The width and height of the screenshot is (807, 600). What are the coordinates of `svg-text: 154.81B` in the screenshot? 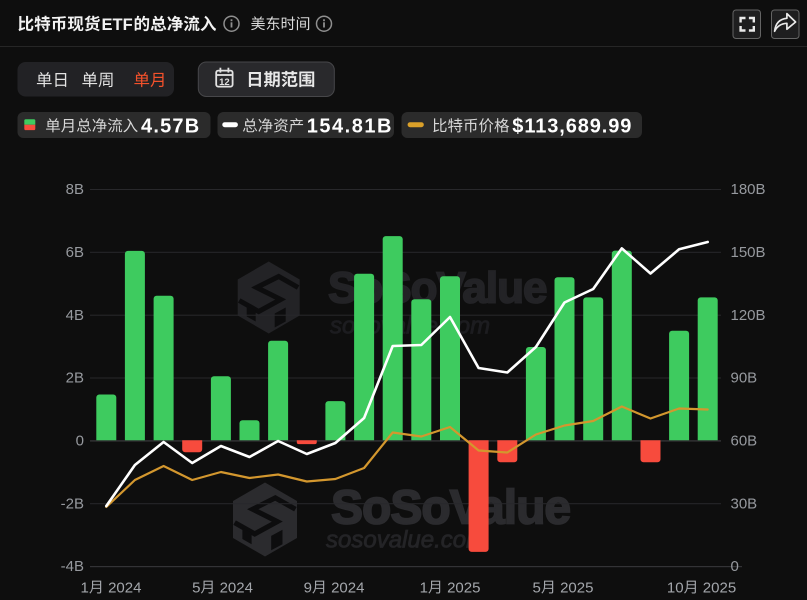 It's located at (350, 126).